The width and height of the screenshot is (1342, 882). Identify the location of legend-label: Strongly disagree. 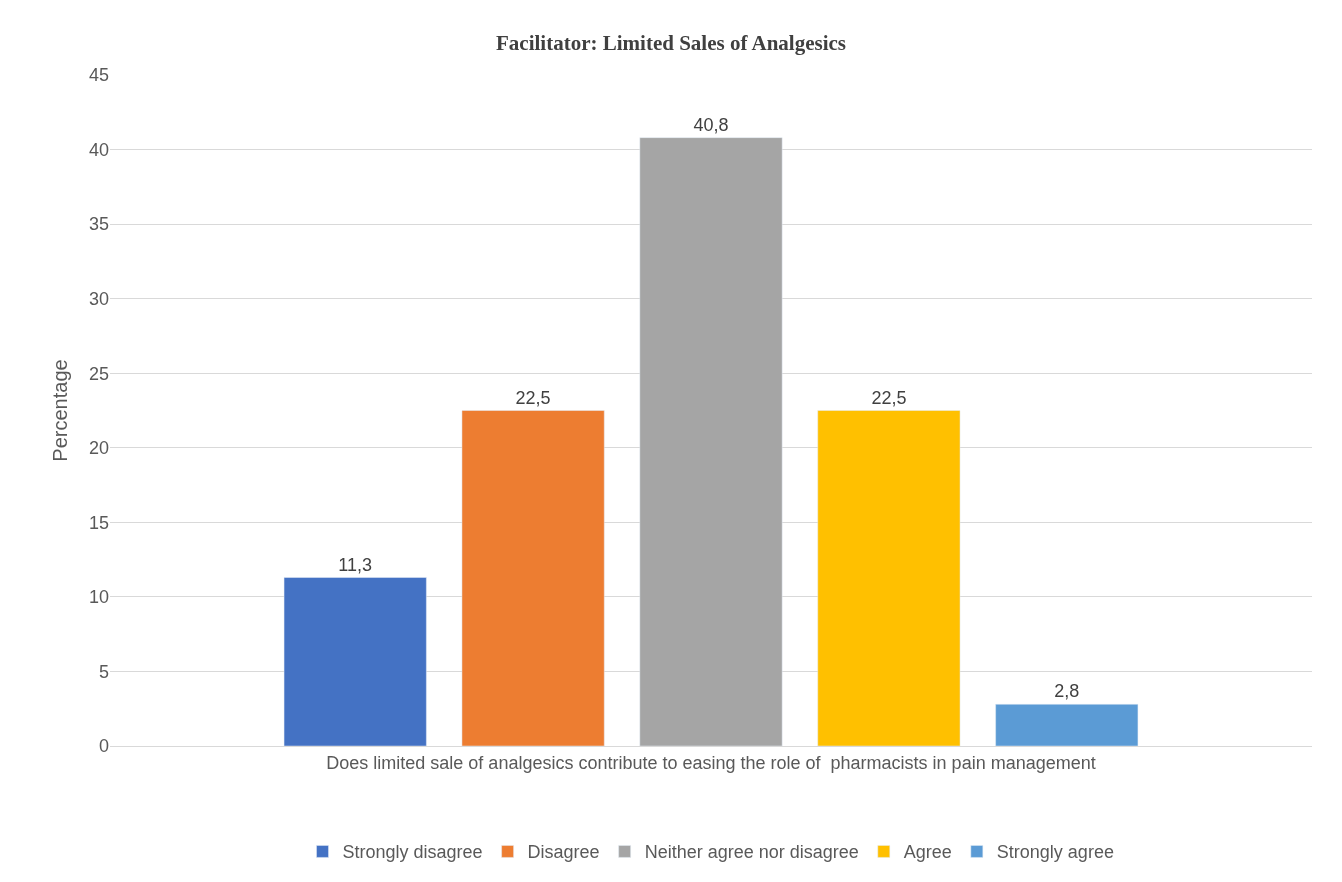
(412, 852).